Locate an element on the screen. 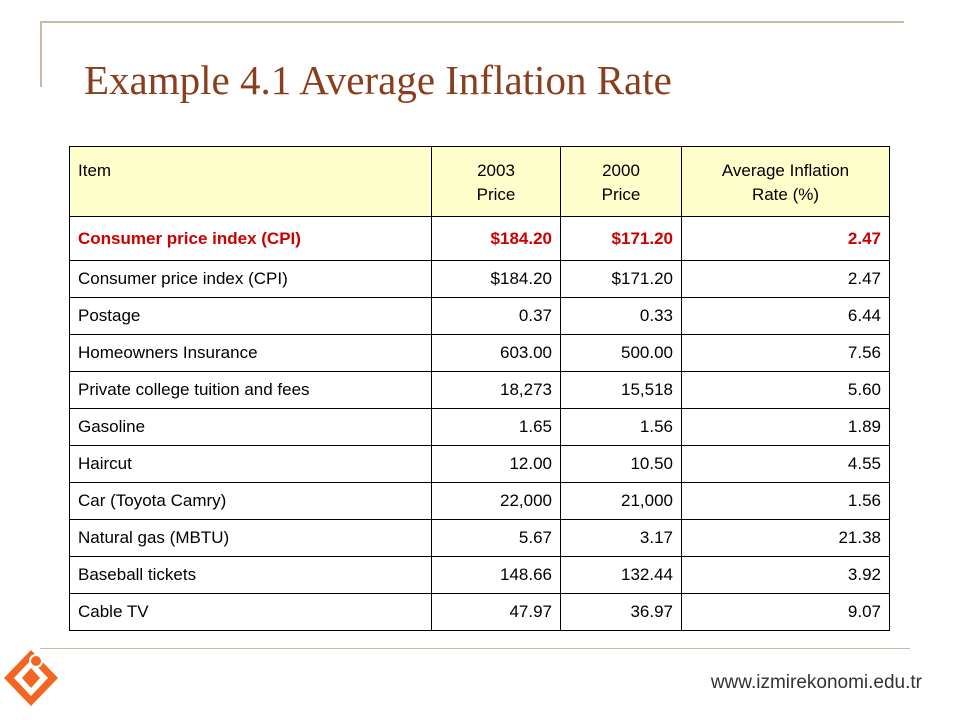 This screenshot has height=720, width=960. header-inflation-rate: Average Inflation Rate (%) is located at coordinates (785, 181).